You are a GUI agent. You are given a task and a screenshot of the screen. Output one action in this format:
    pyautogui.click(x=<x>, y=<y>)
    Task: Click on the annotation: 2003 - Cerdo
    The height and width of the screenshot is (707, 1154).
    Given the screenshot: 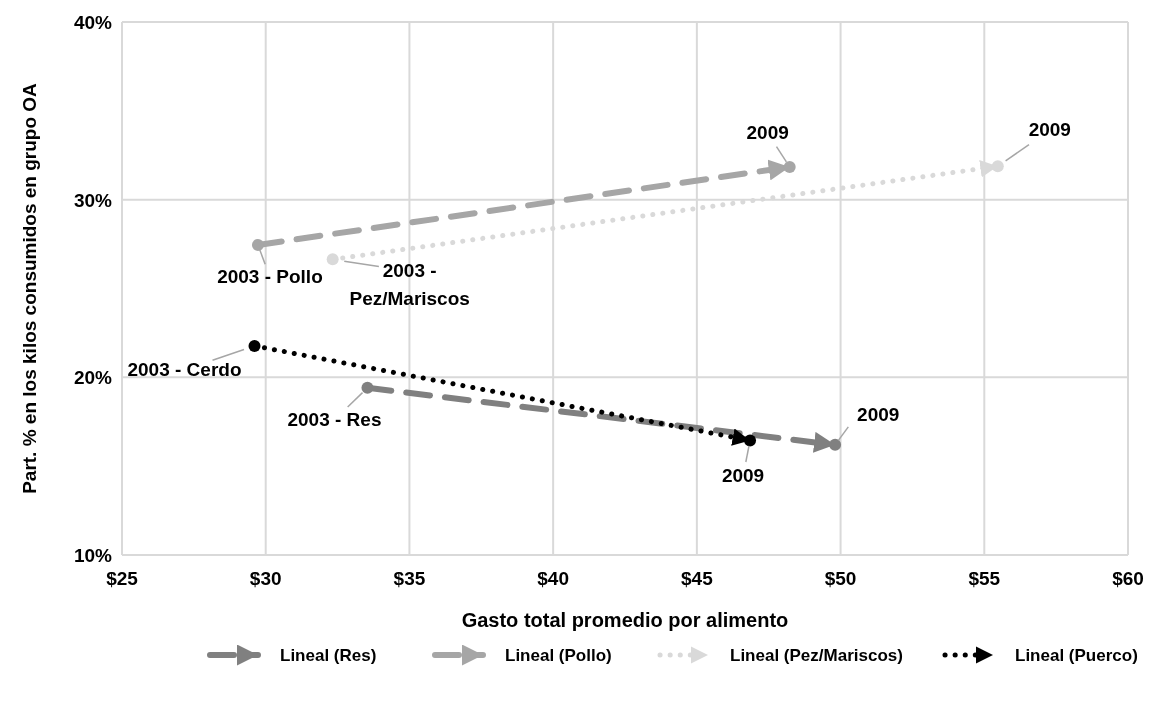 What is the action you would take?
    pyautogui.click(x=184, y=369)
    